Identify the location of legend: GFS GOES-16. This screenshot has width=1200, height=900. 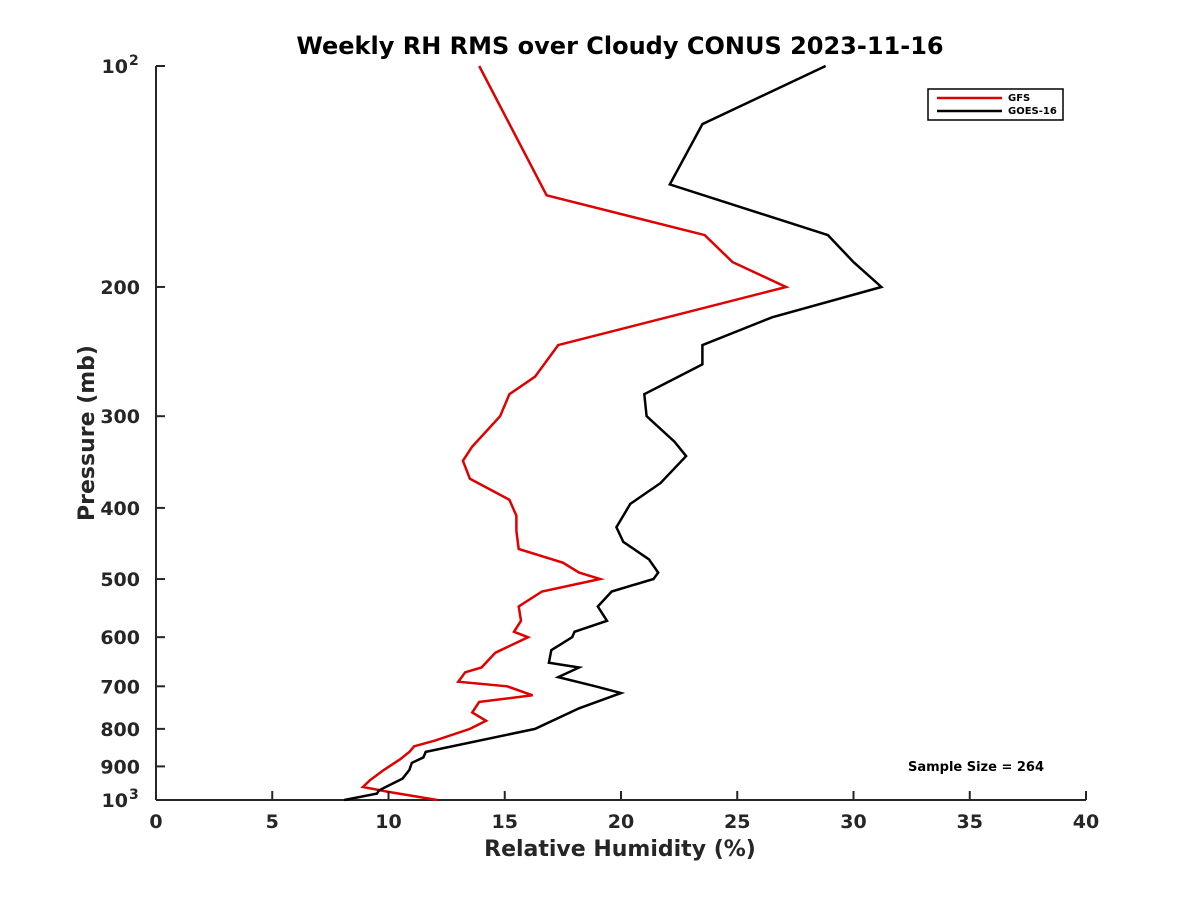
(995, 104).